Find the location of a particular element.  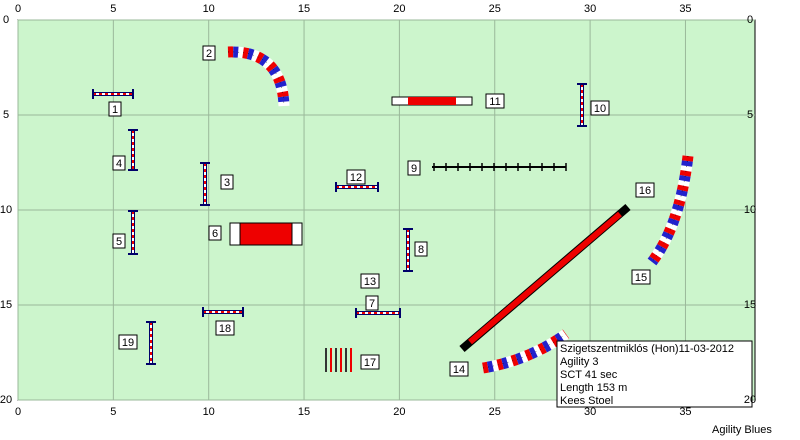

obstacle-label: 9 is located at coordinates (414, 169).